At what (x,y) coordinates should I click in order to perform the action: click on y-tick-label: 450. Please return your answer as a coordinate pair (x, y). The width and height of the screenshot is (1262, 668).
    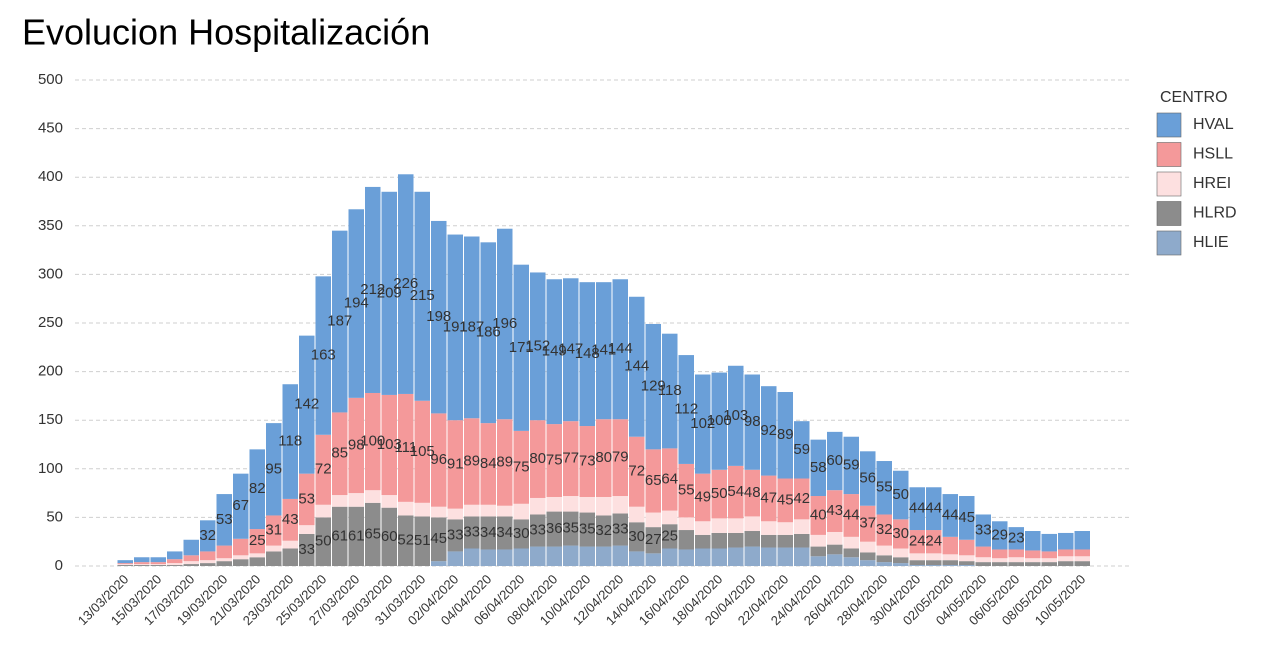
    Looking at the image, I should click on (50, 128).